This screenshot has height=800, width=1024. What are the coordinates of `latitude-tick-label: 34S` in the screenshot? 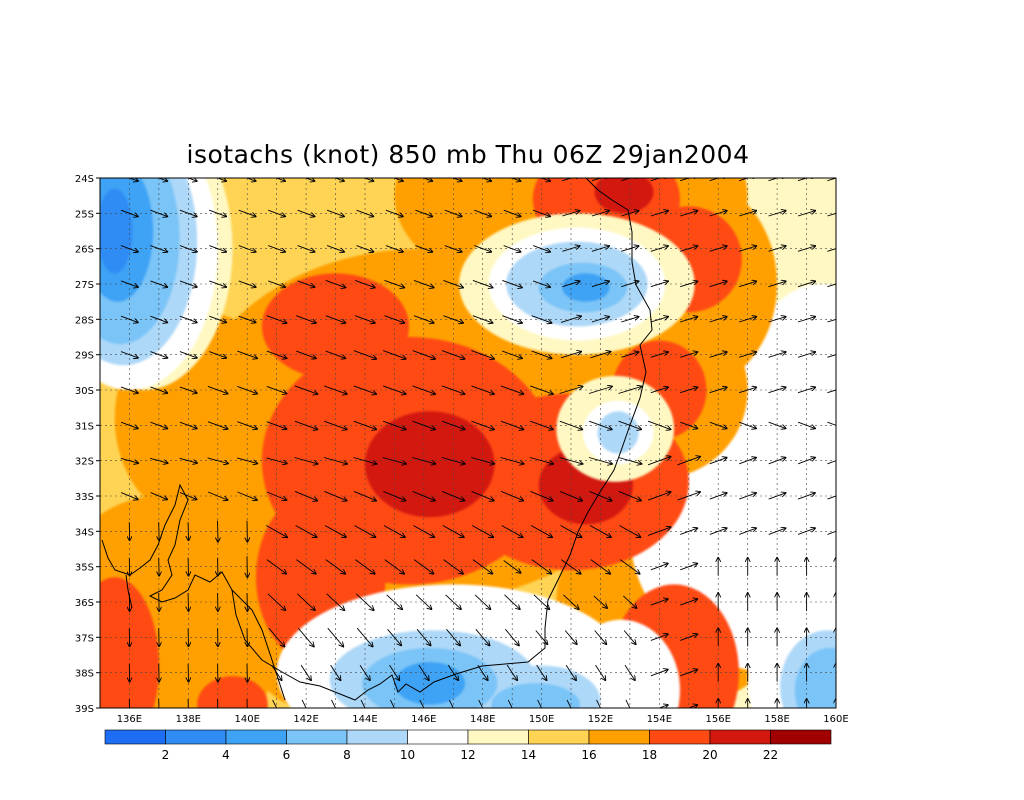 It's located at (84, 532).